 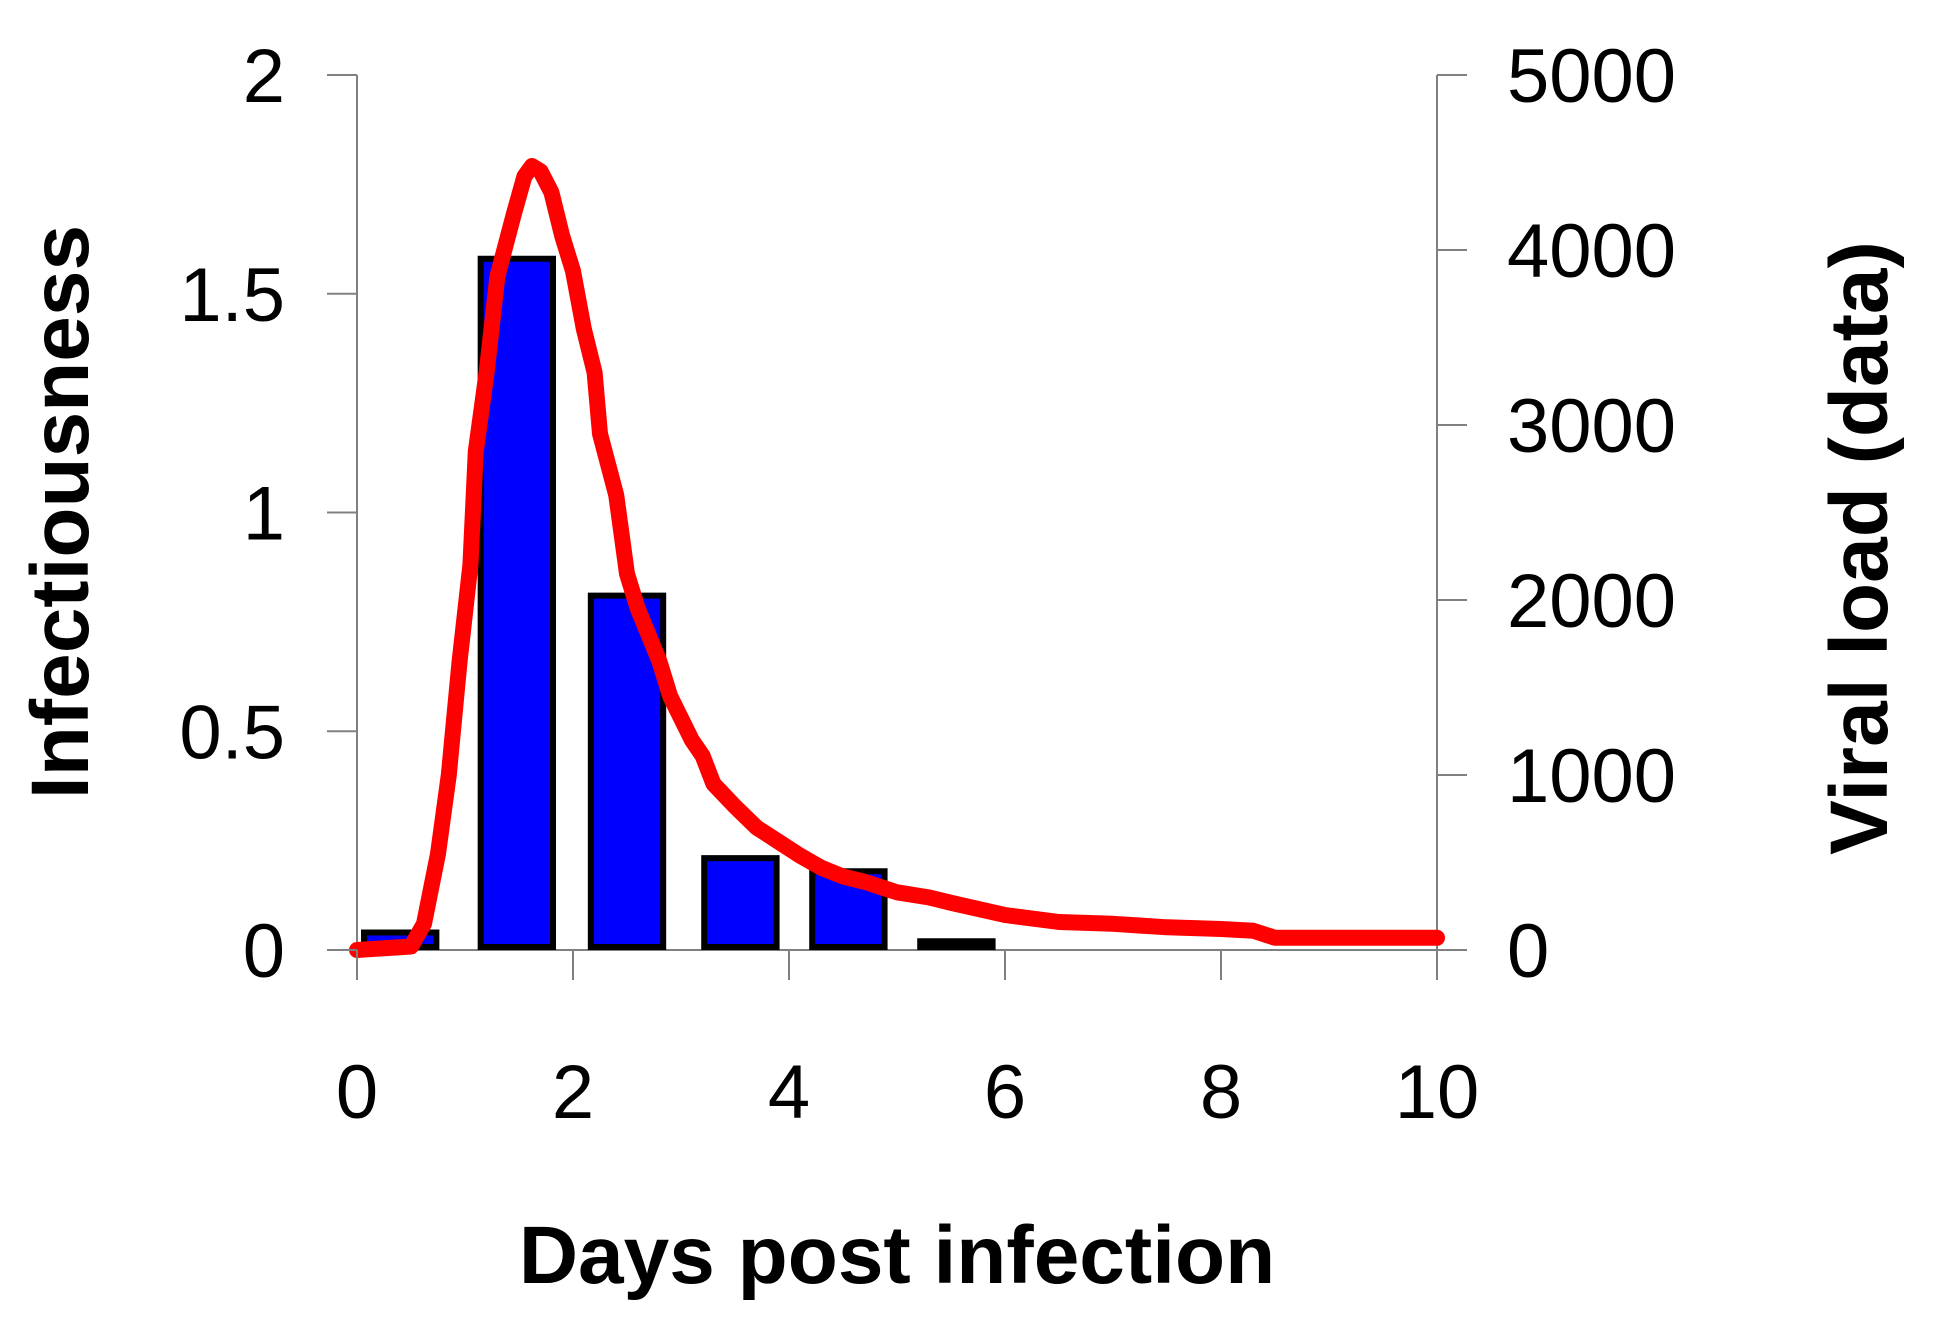 I want to click on y-left-tick-label: 1.5, so click(x=232, y=295).